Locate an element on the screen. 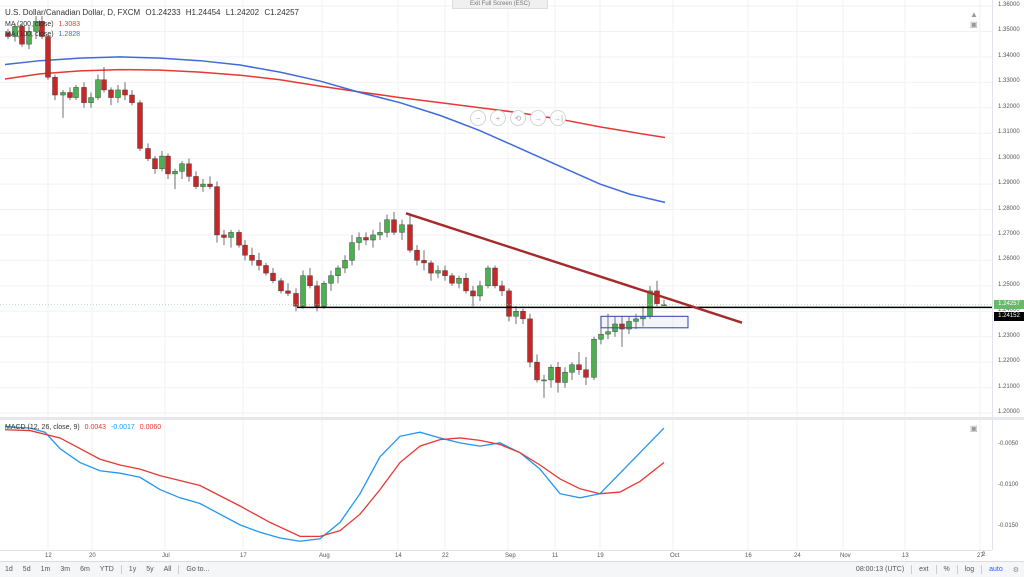 The image size is (1024, 577). scale-option-button: ext is located at coordinates (924, 569).